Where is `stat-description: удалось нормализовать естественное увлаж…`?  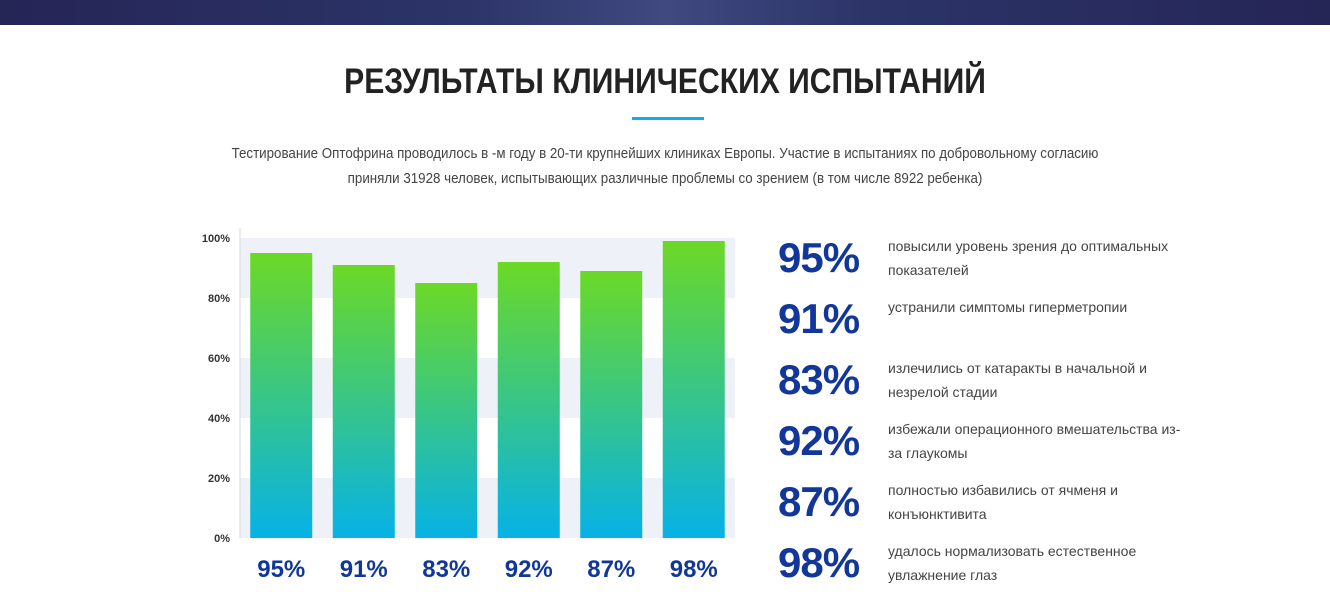
stat-description: удалось нормализовать естественное увлаж… is located at coordinates (1012, 563).